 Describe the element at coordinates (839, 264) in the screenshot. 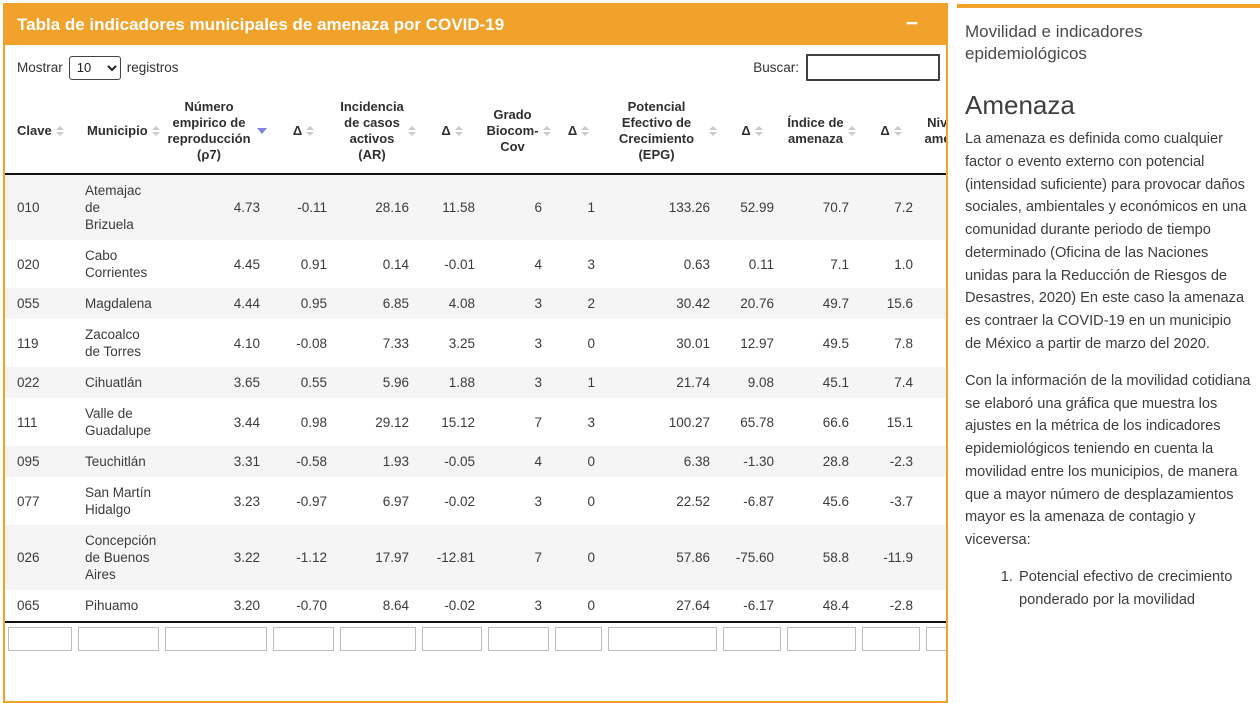

I see `table-cell: 7.1` at that location.